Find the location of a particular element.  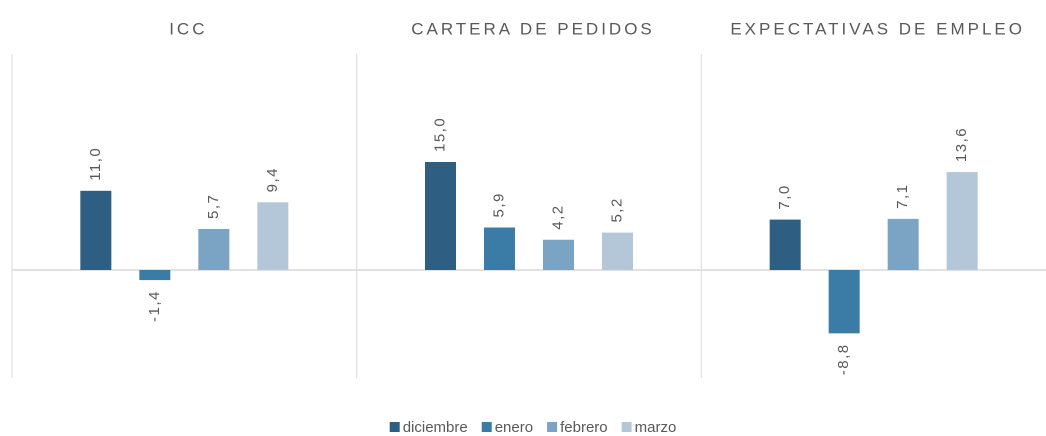

value-label: 5,2 is located at coordinates (616, 209).